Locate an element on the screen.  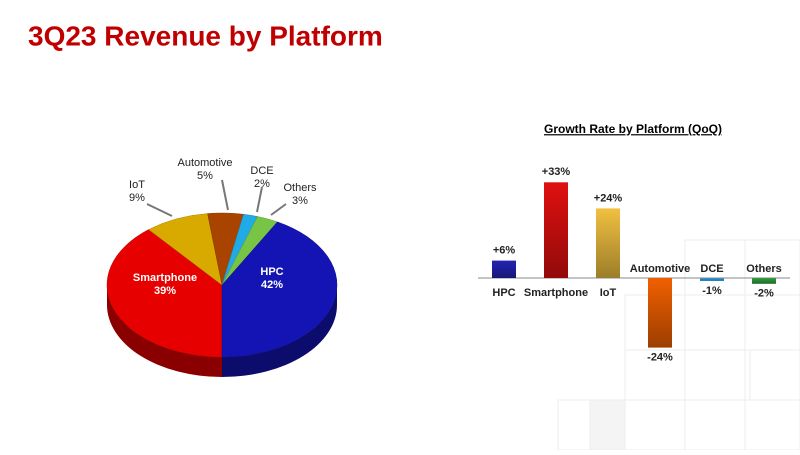
bar-value-label: -2% is located at coordinates (764, 294).